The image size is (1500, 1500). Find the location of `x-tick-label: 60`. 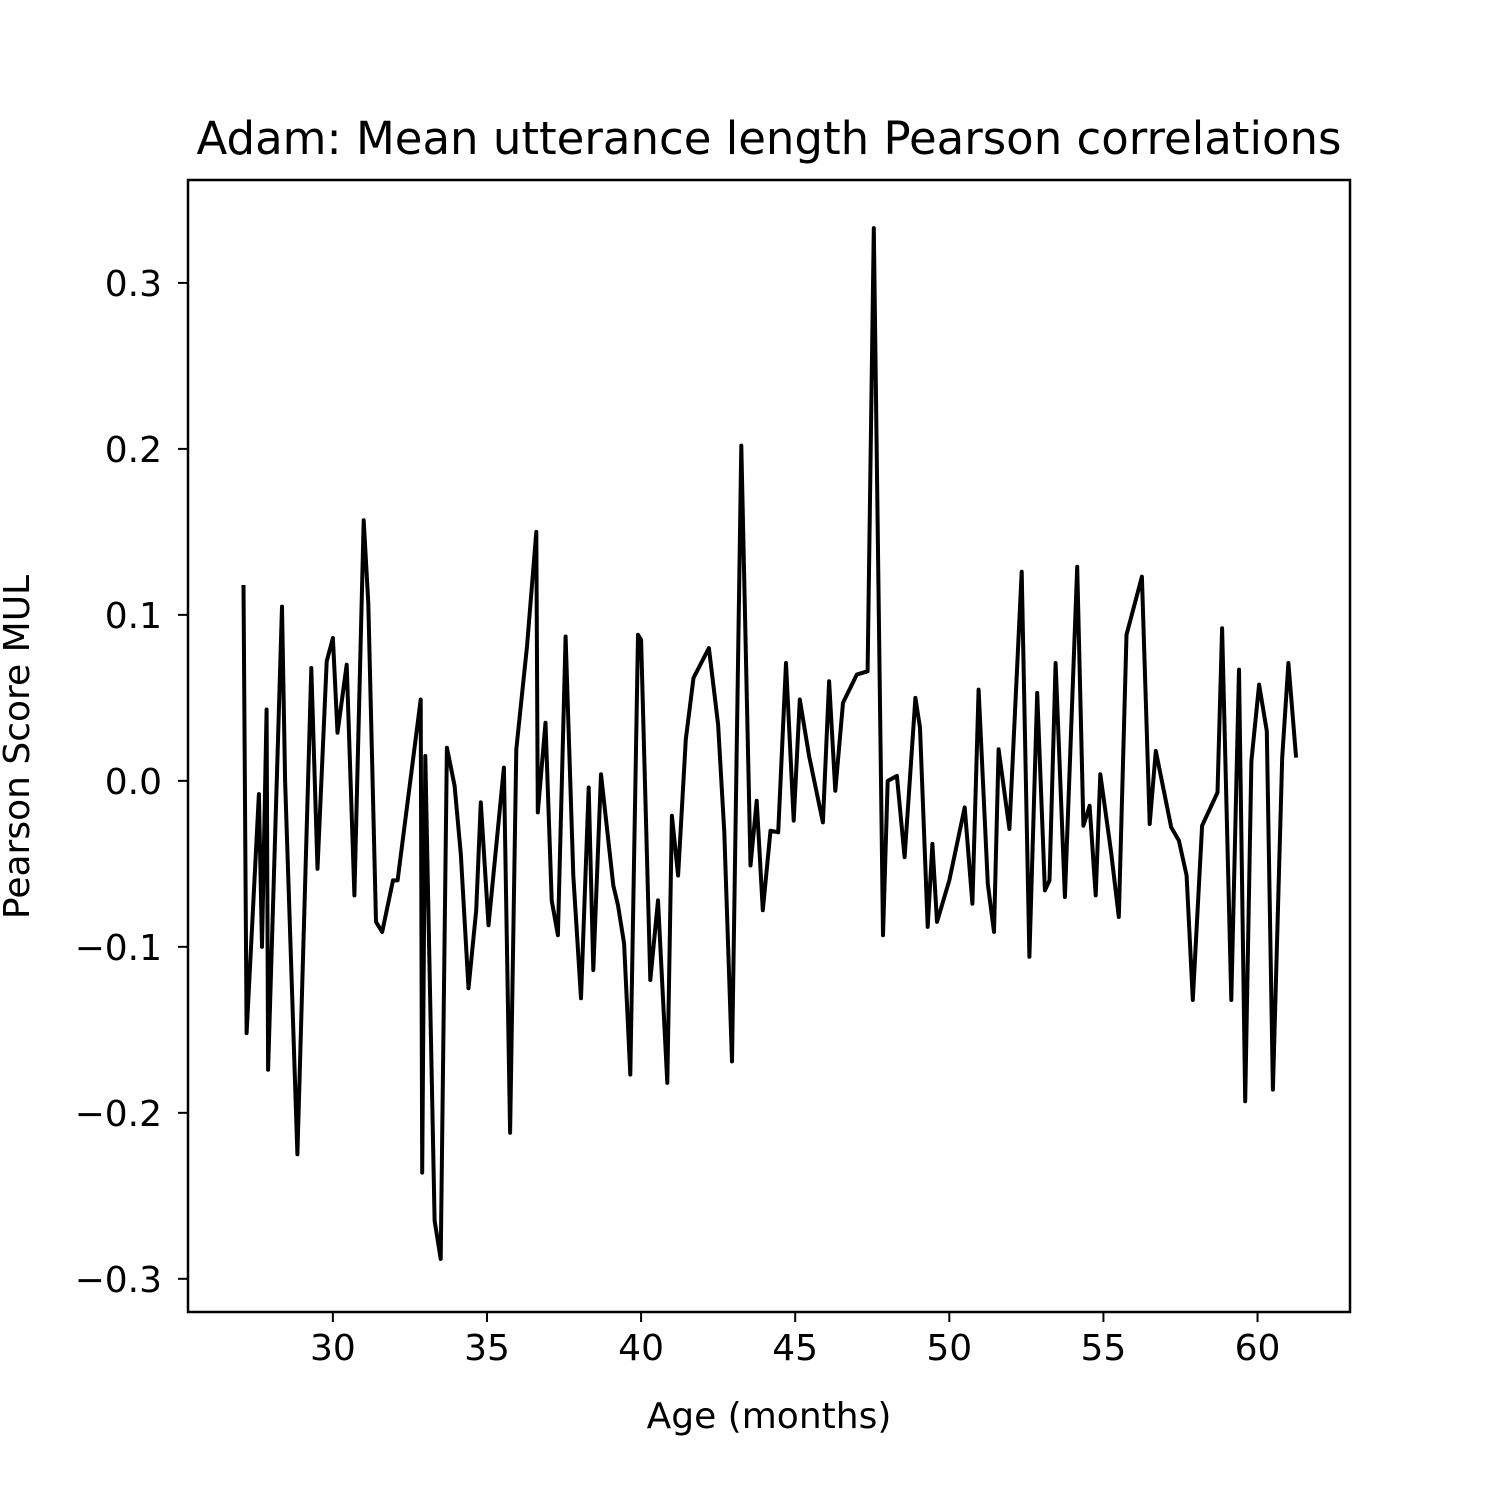

x-tick-label: 60 is located at coordinates (1258, 1348).